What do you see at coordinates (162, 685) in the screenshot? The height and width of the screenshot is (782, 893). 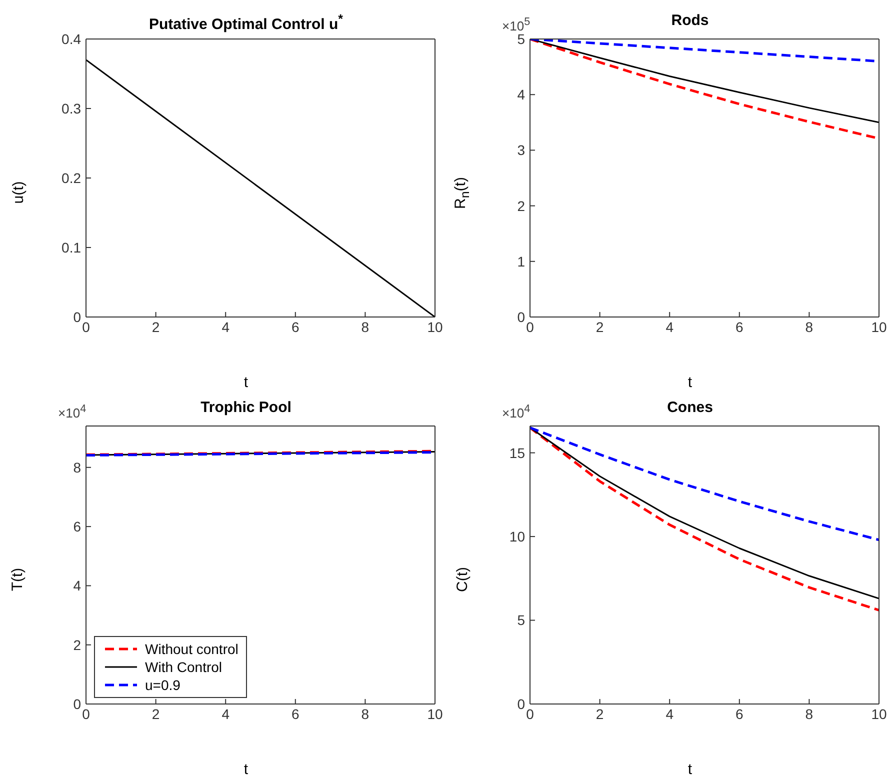 I see `legend-label: u=0.9` at bounding box center [162, 685].